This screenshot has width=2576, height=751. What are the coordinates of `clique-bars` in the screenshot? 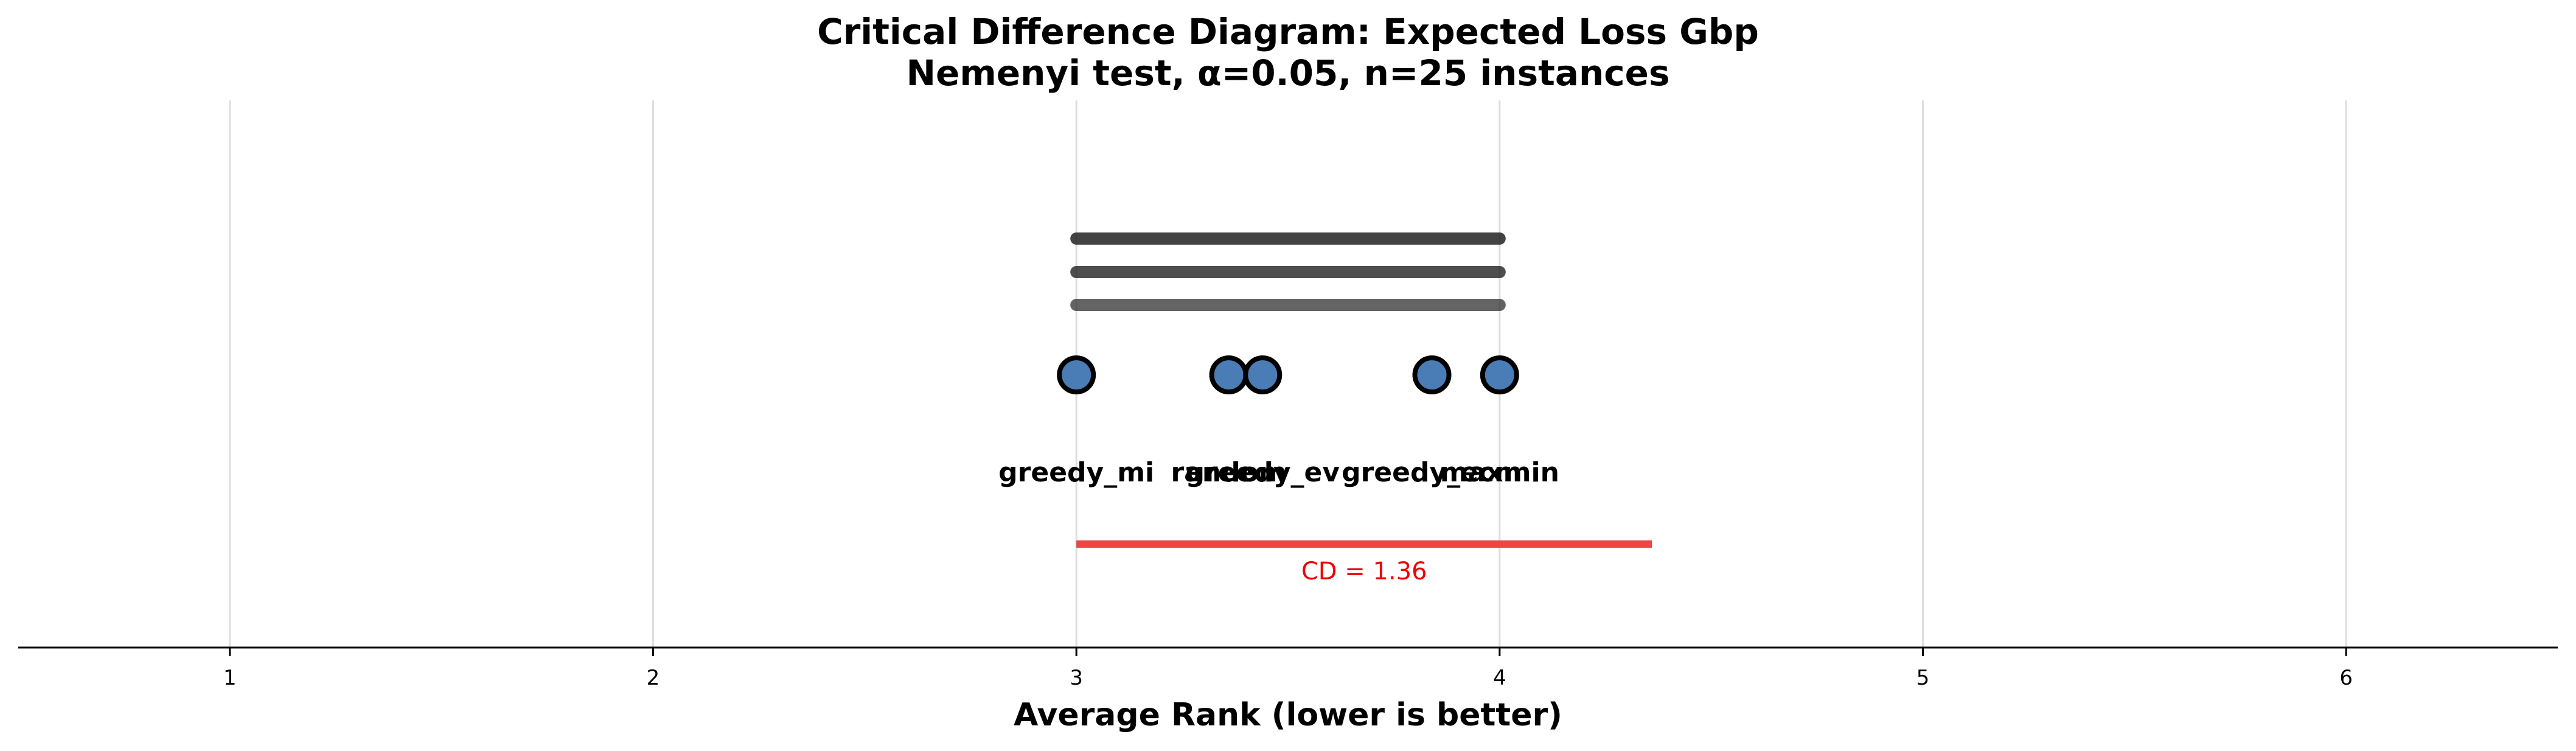 It's located at (1288, 271).